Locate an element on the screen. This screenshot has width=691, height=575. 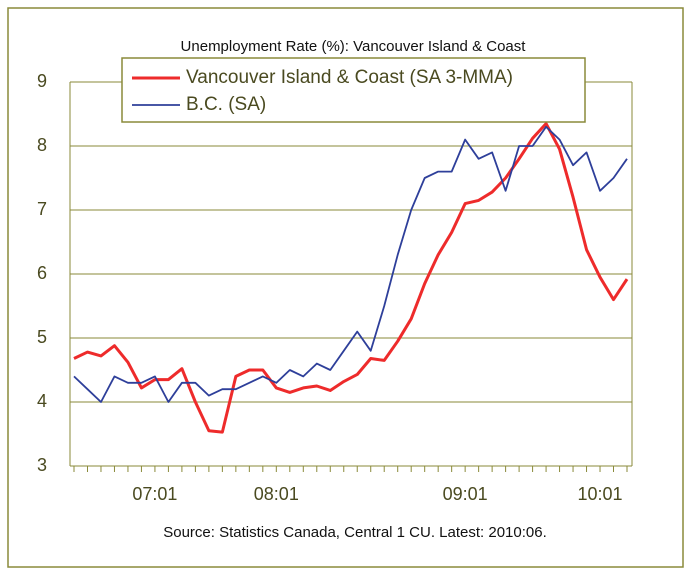
x-tick-label: 07:01 is located at coordinates (154, 494).